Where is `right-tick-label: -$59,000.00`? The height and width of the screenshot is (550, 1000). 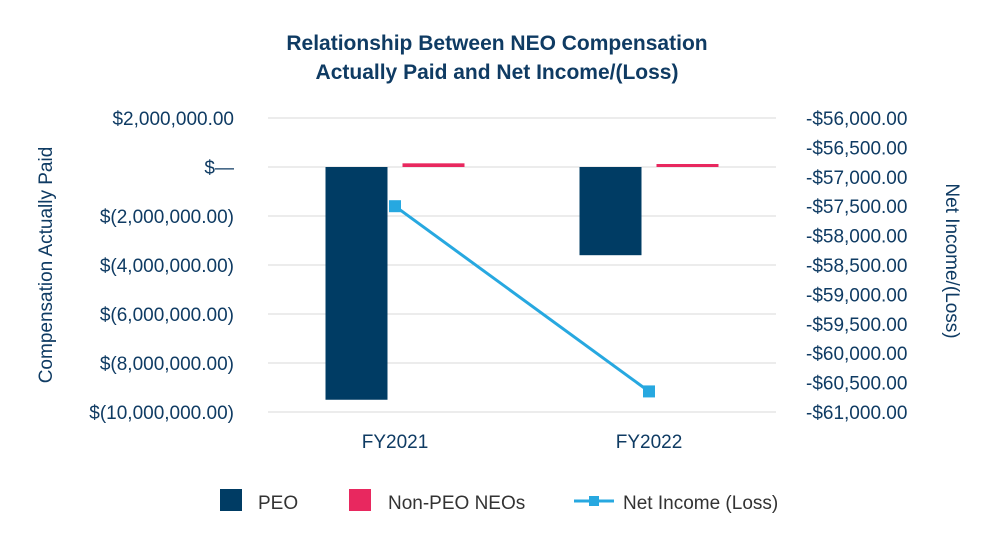 right-tick-label: -$59,000.00 is located at coordinates (856, 295).